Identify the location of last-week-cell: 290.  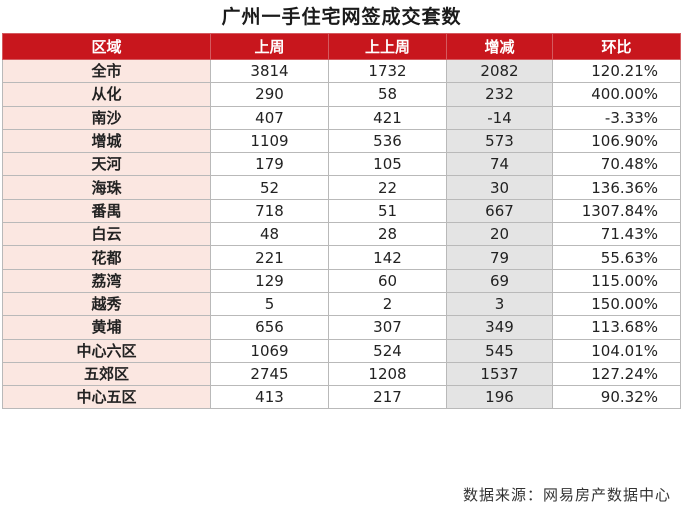
(269, 94).